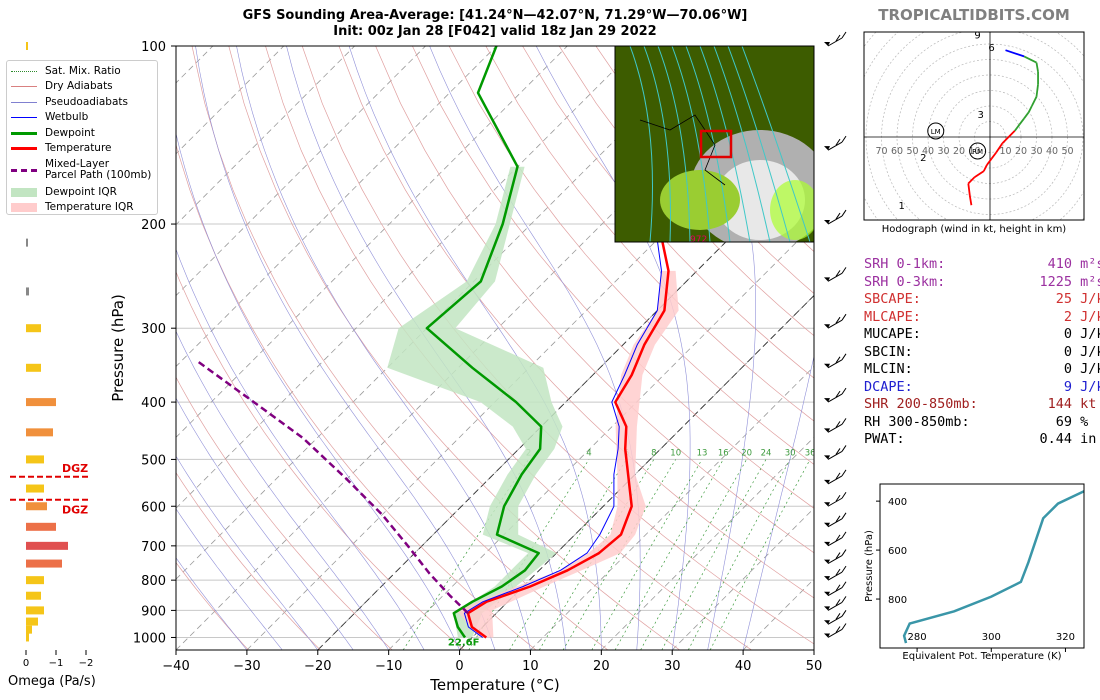 This screenshot has width=1100, height=700. I want to click on dgz-label: DGZ, so click(75, 468).